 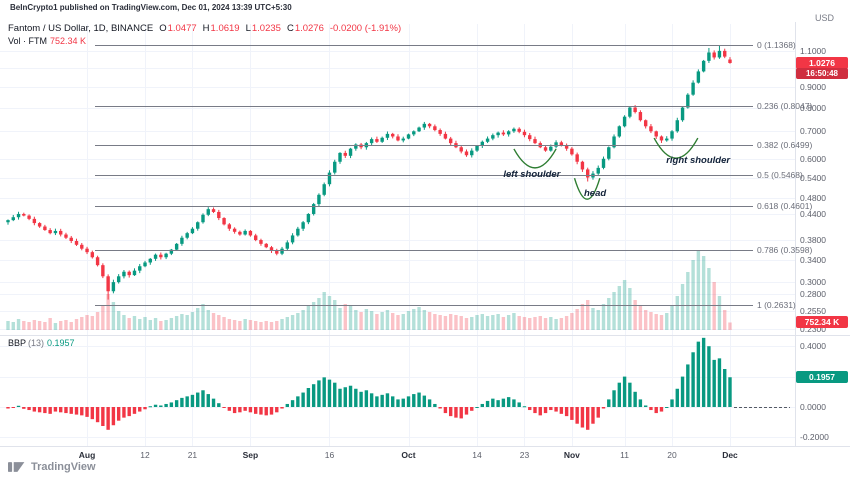 I want to click on fib-level-label: 1 (0.2631), so click(x=776, y=305).